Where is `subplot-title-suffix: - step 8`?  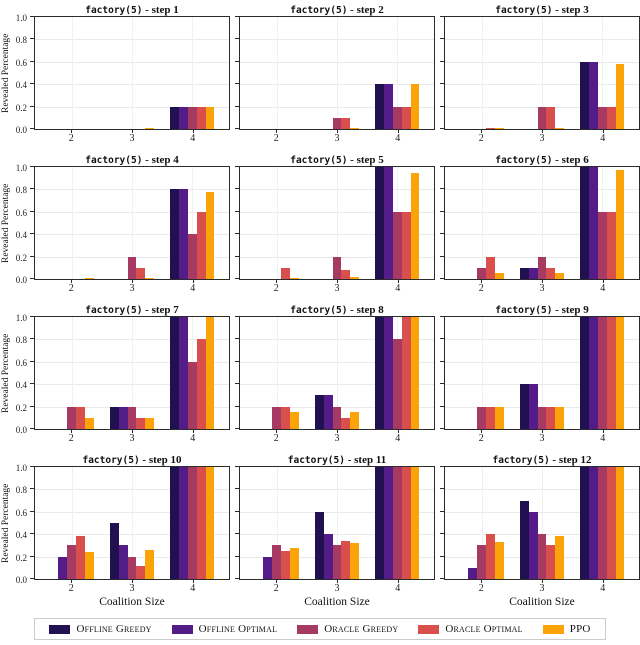 subplot-title-suffix: - step 8 is located at coordinates (365, 310).